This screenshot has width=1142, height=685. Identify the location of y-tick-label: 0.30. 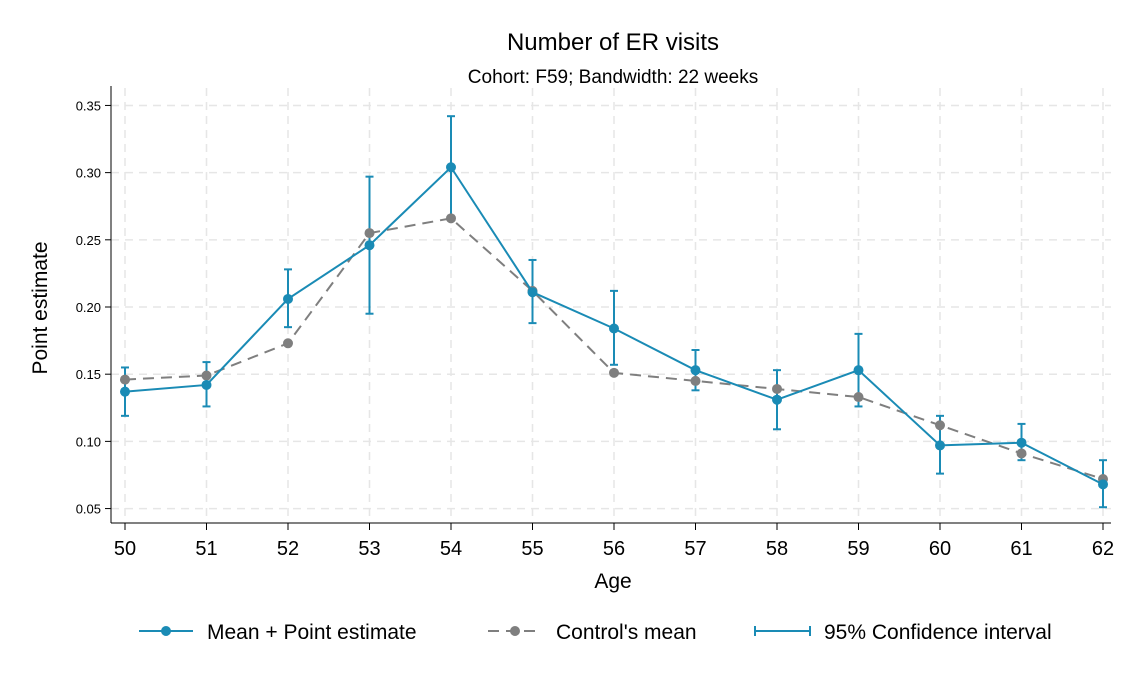
(88, 173).